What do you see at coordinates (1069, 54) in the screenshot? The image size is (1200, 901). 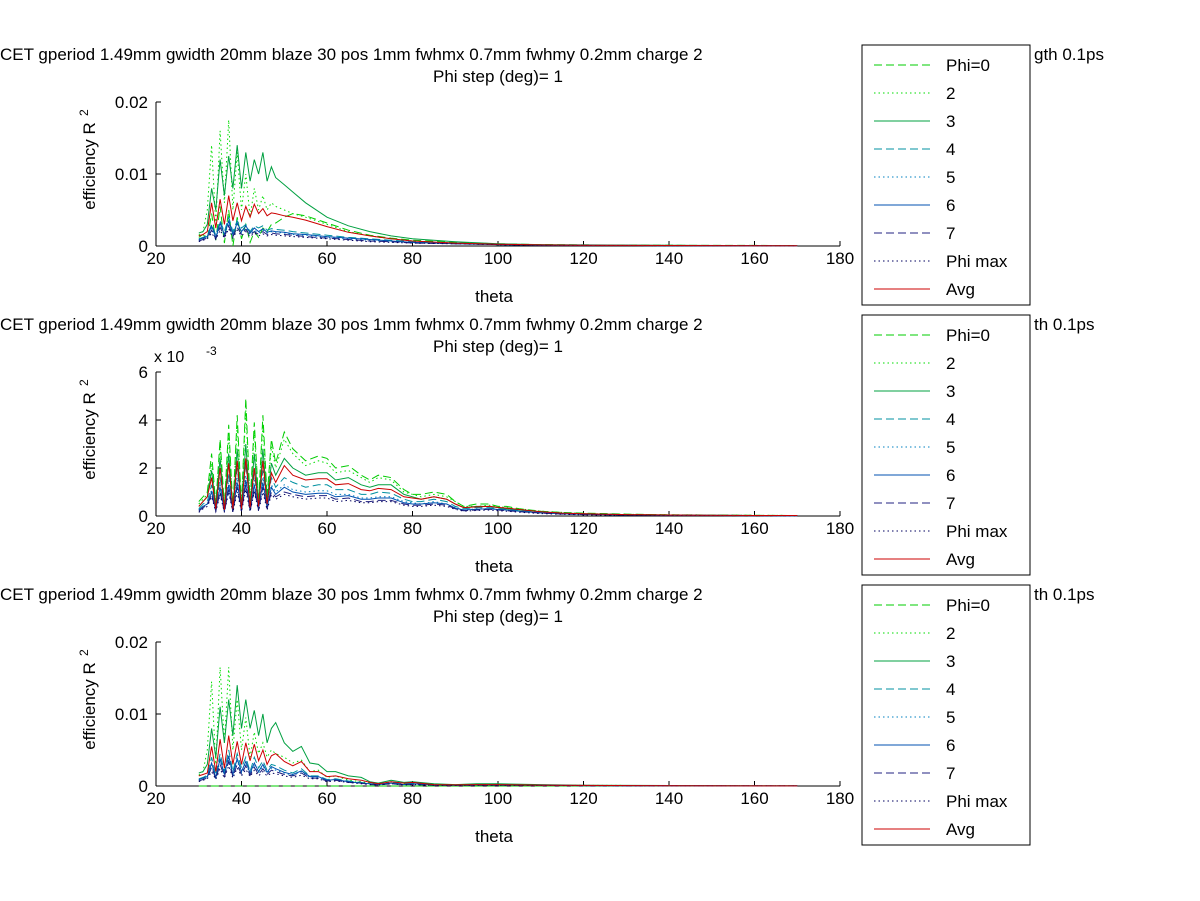 I see `chart-title-tail: gth 0.1ps` at bounding box center [1069, 54].